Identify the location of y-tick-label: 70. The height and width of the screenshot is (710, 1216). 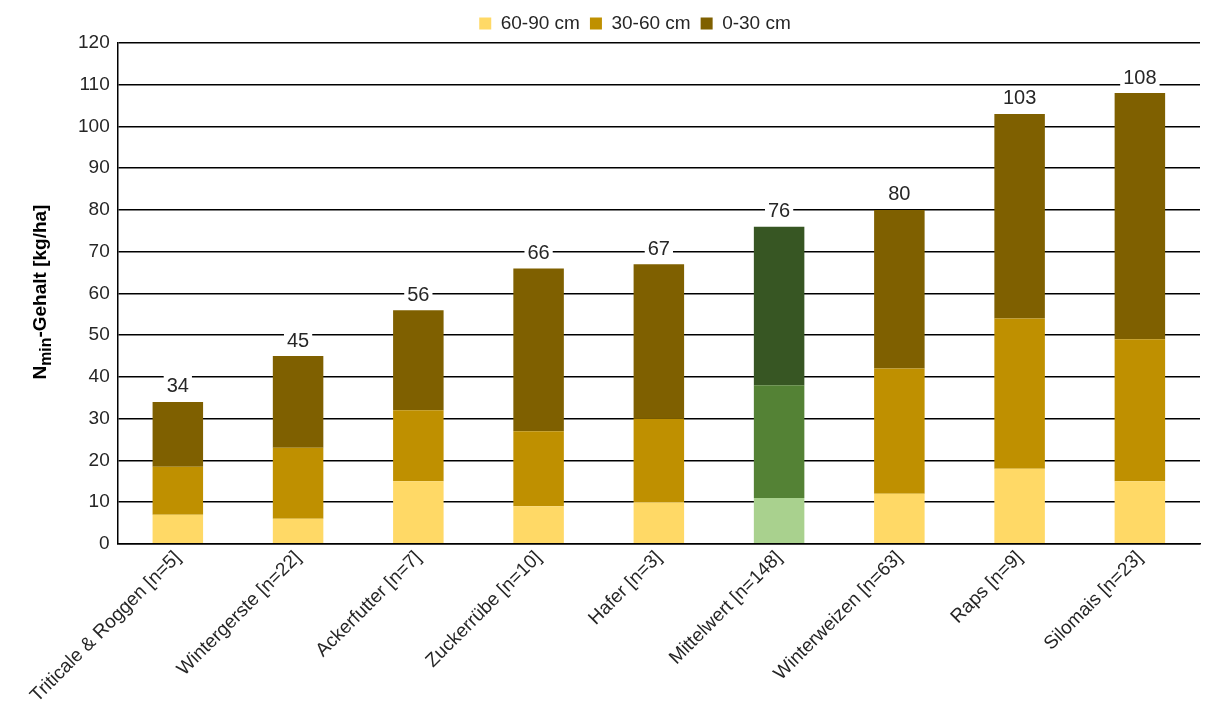
(99, 250).